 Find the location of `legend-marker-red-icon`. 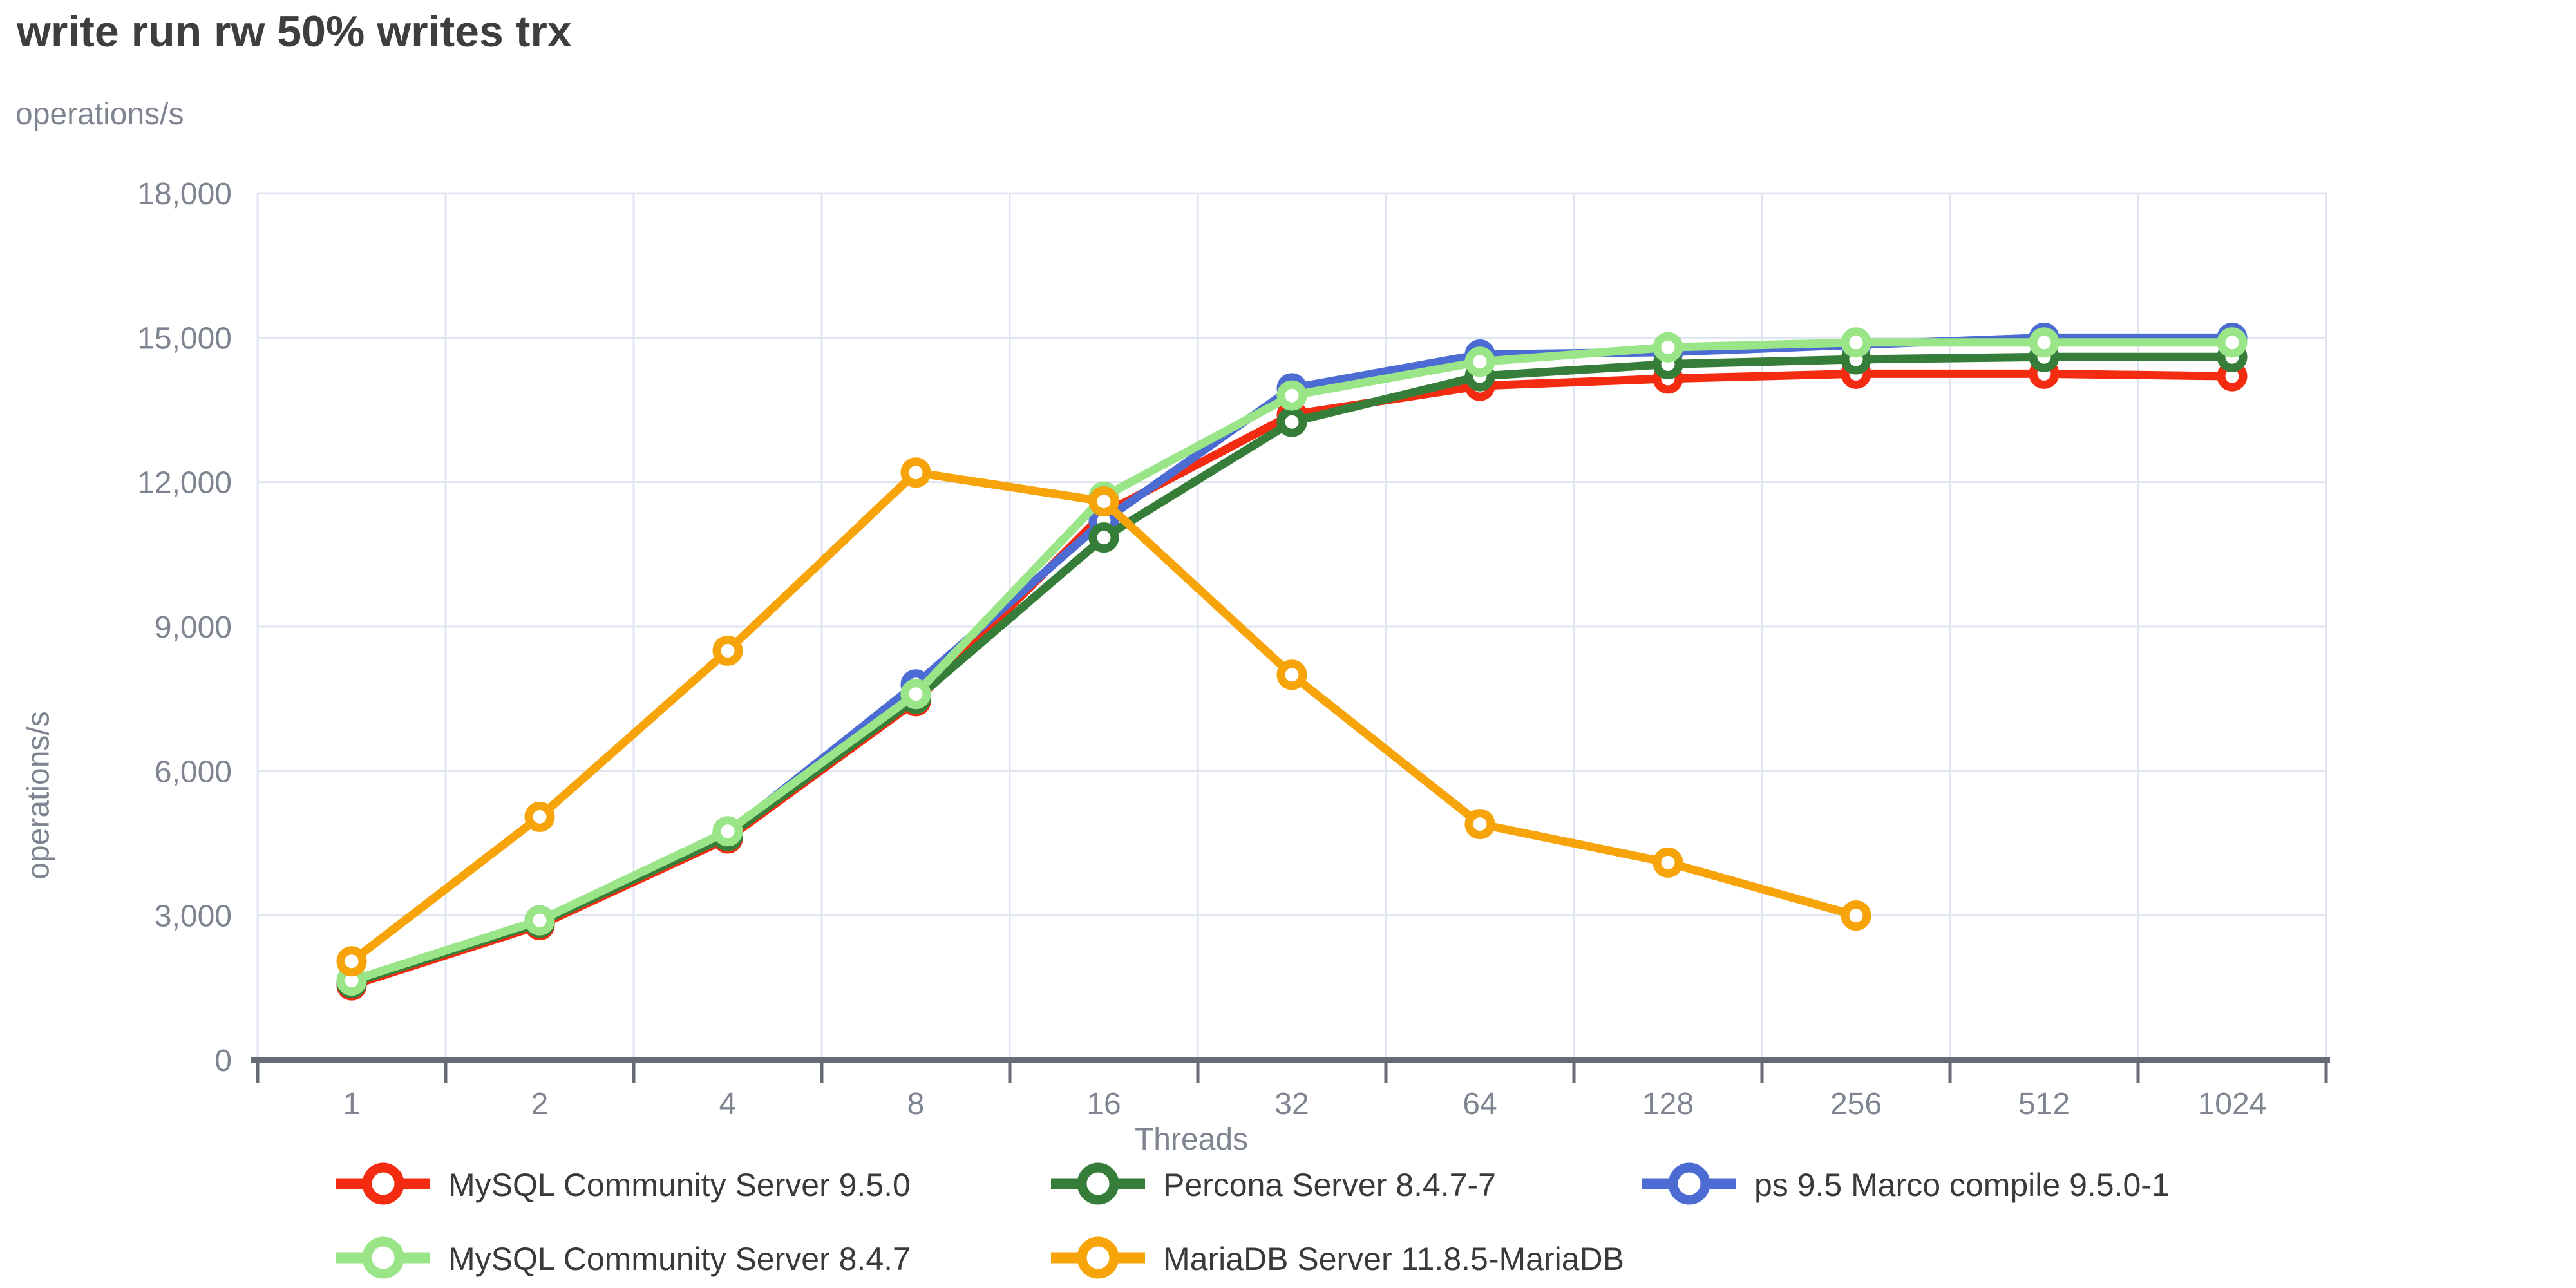

legend-marker-red-icon is located at coordinates (383, 1186).